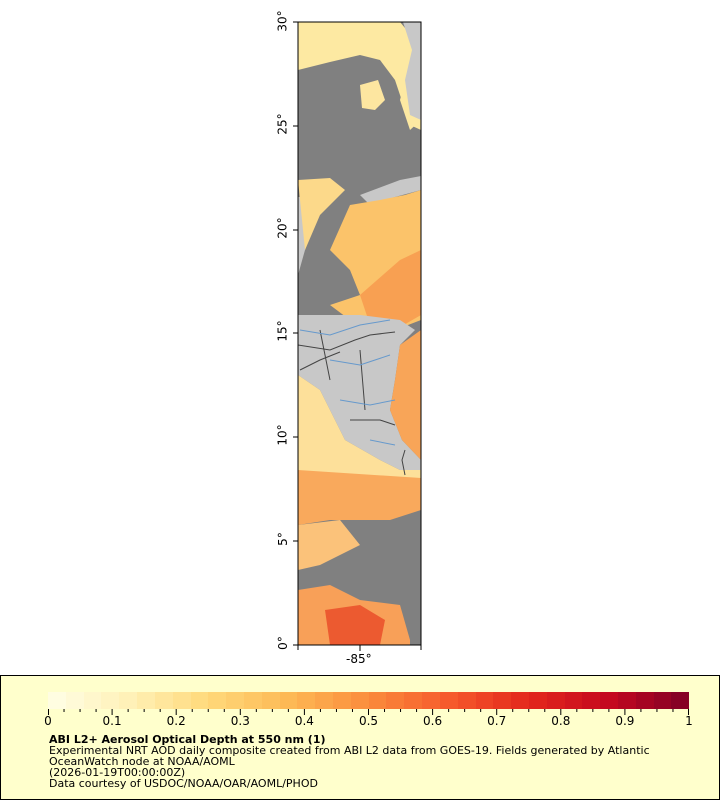 This screenshot has height=800, width=720. I want to click on country-borders, so click(352, 402).